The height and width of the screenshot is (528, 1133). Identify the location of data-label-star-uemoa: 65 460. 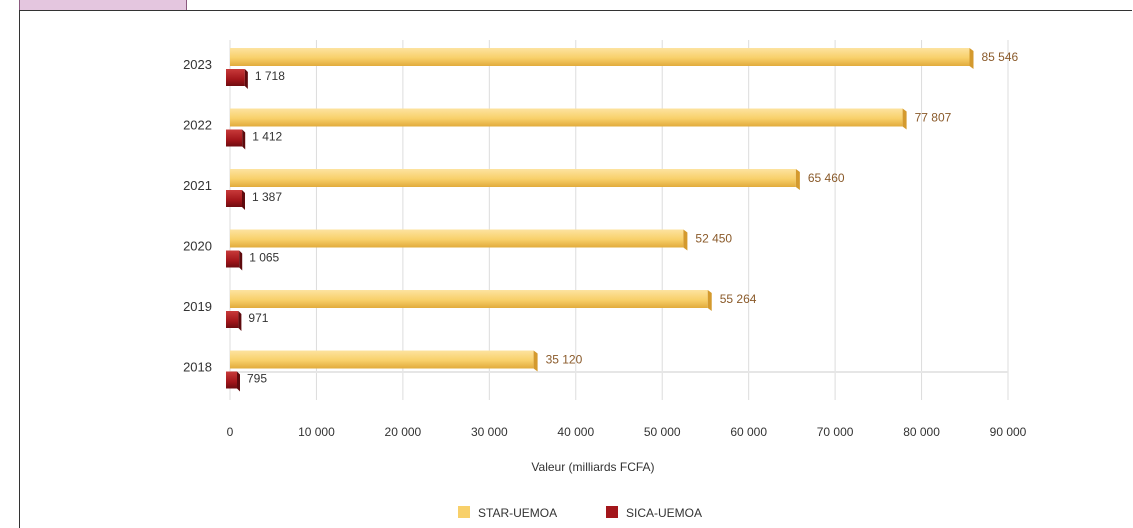
(826, 178).